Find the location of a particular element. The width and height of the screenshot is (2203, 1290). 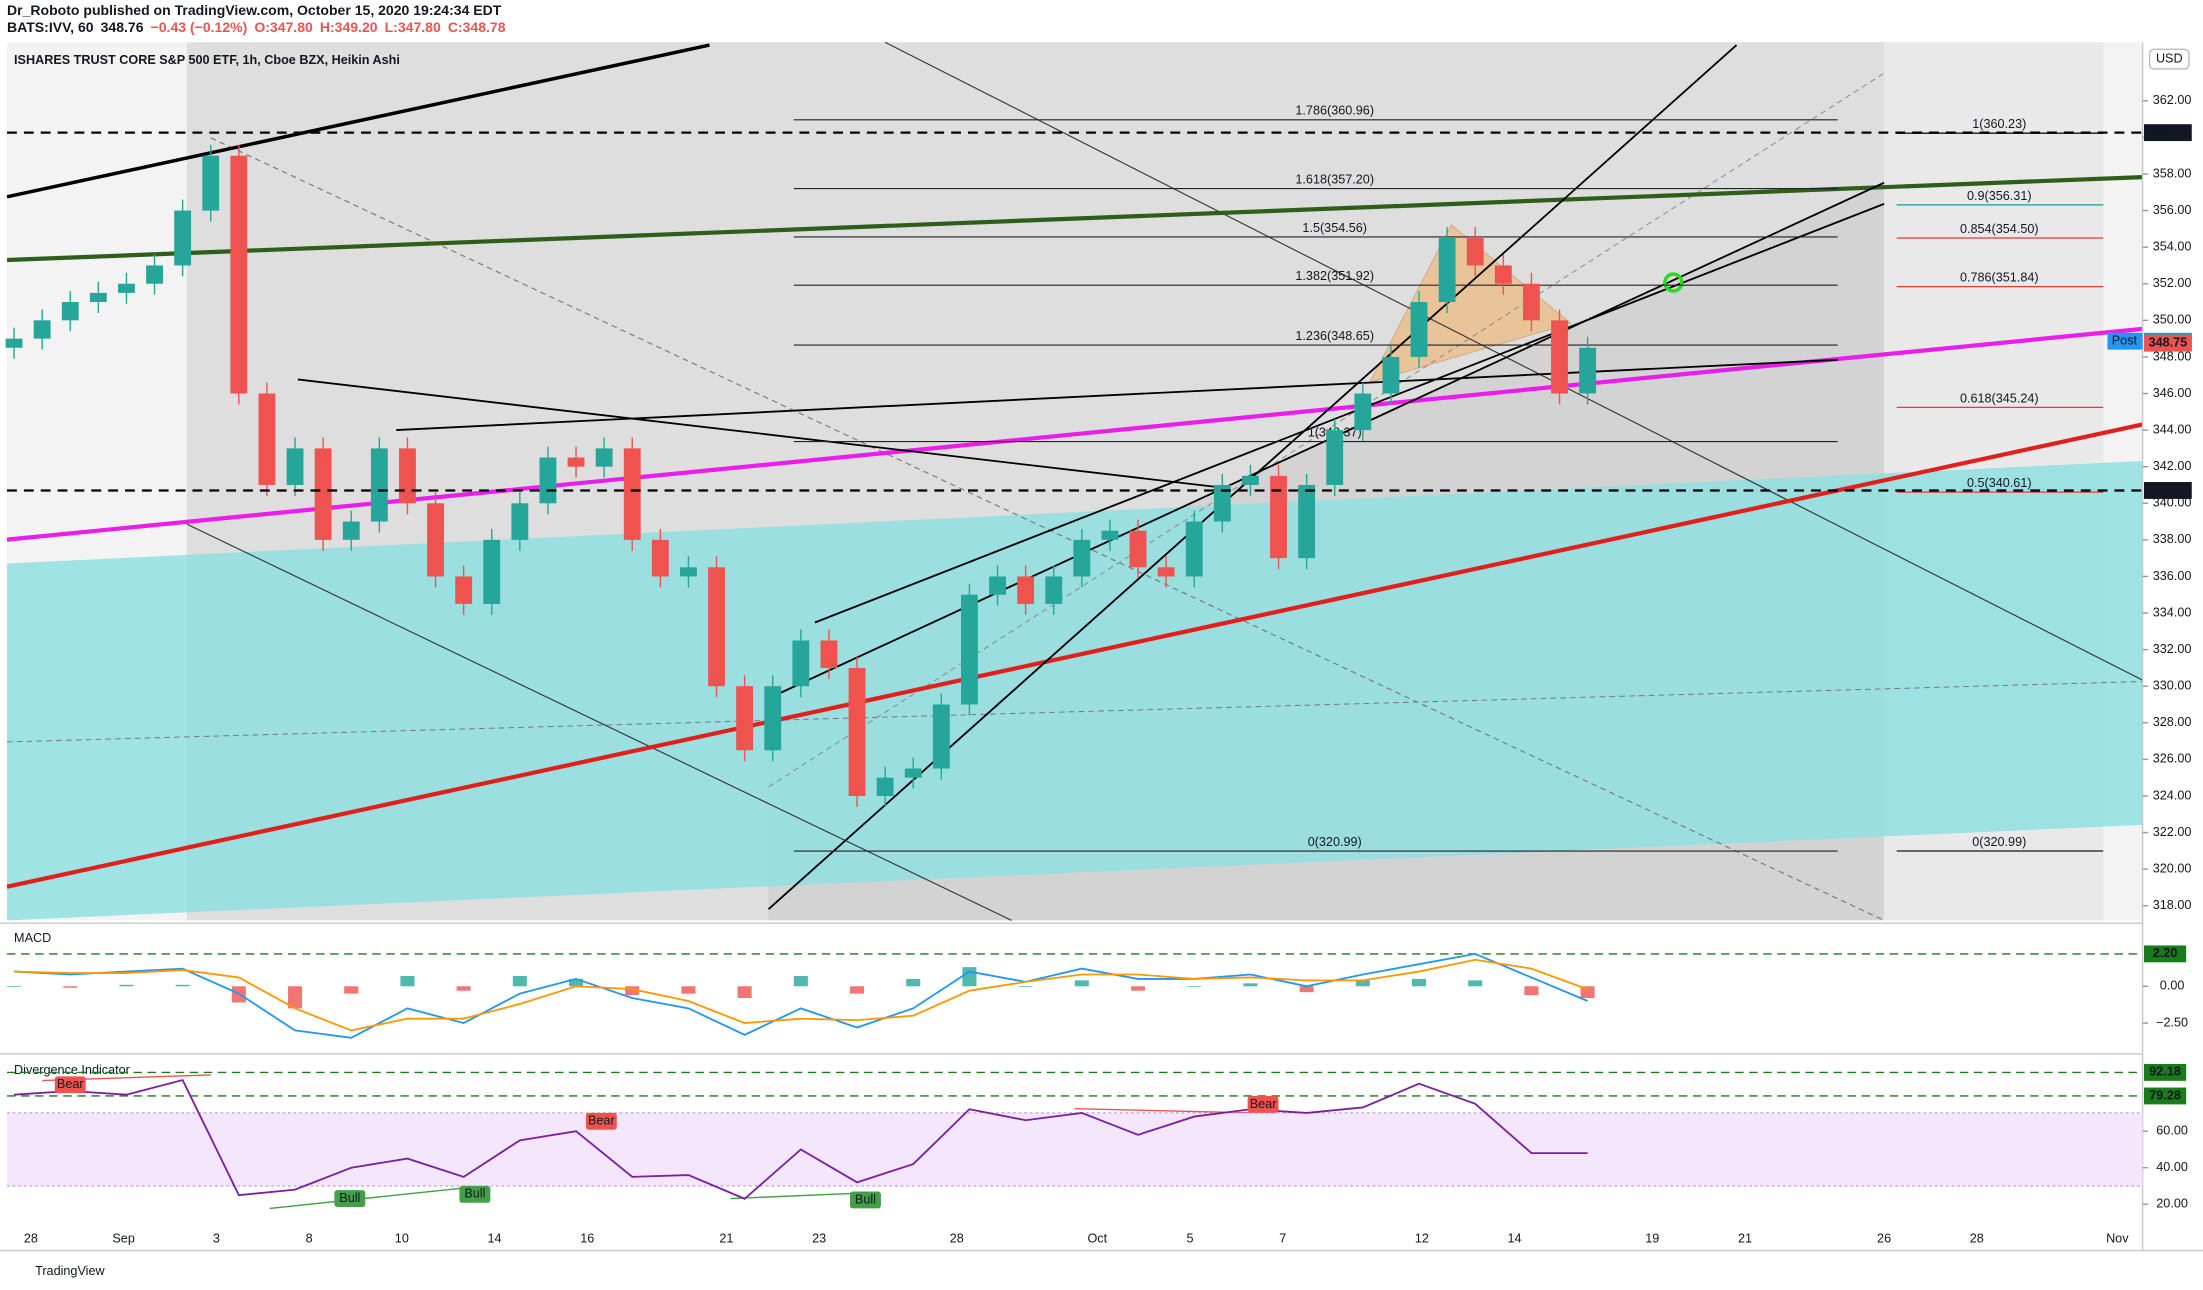

x-tick-label: 5 is located at coordinates (1189, 1239).